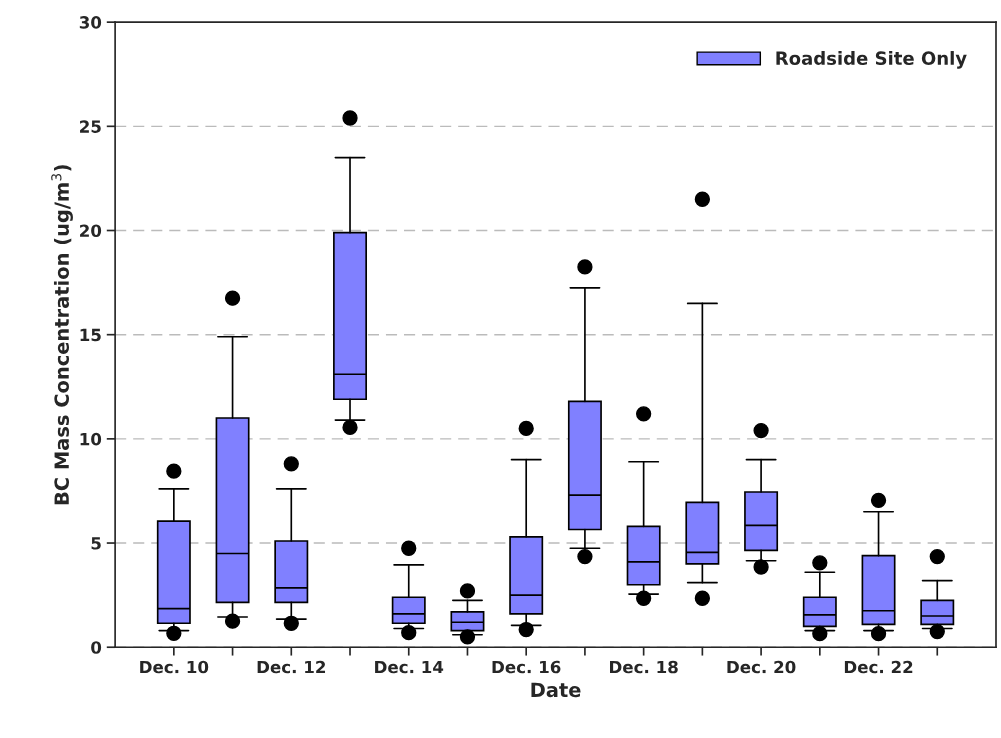 The image size is (1001, 738). I want to click on x-tick-label: Dec. 18, so click(644, 667).